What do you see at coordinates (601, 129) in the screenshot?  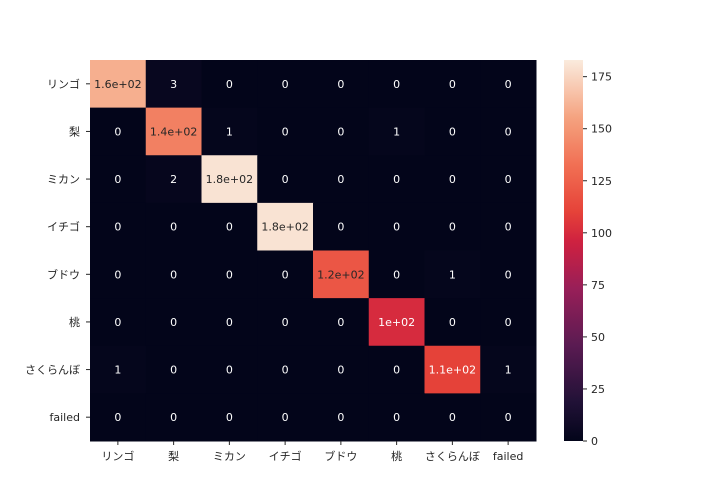 I see `colorbar-tick-label: 150` at bounding box center [601, 129].